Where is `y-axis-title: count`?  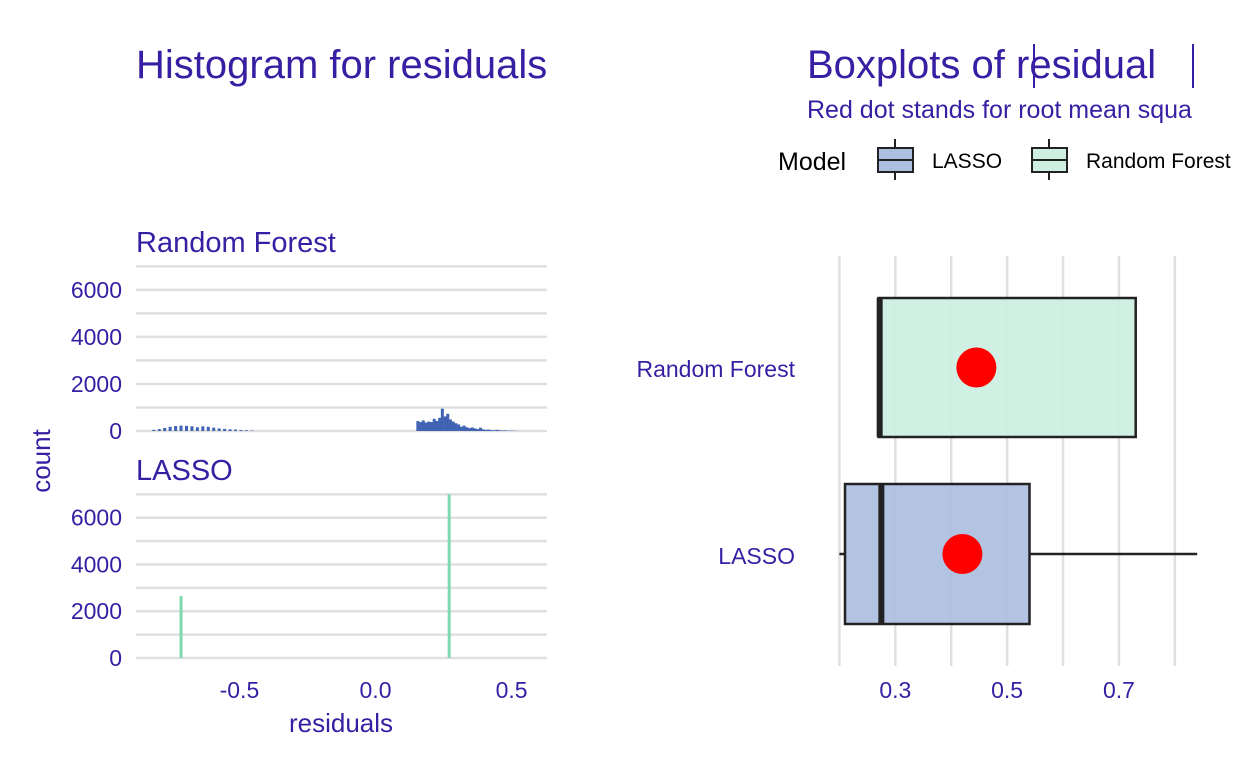
y-axis-title: count is located at coordinates (41, 460).